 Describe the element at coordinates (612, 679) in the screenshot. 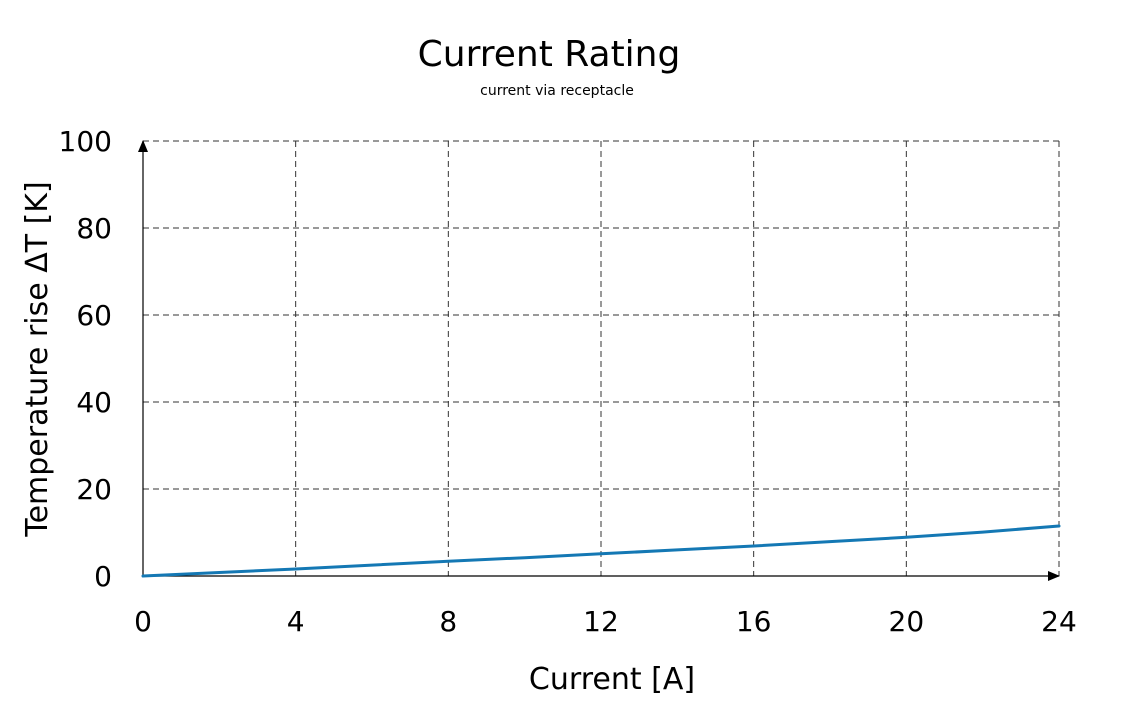

I see `x-axis-label: Current [A]` at that location.